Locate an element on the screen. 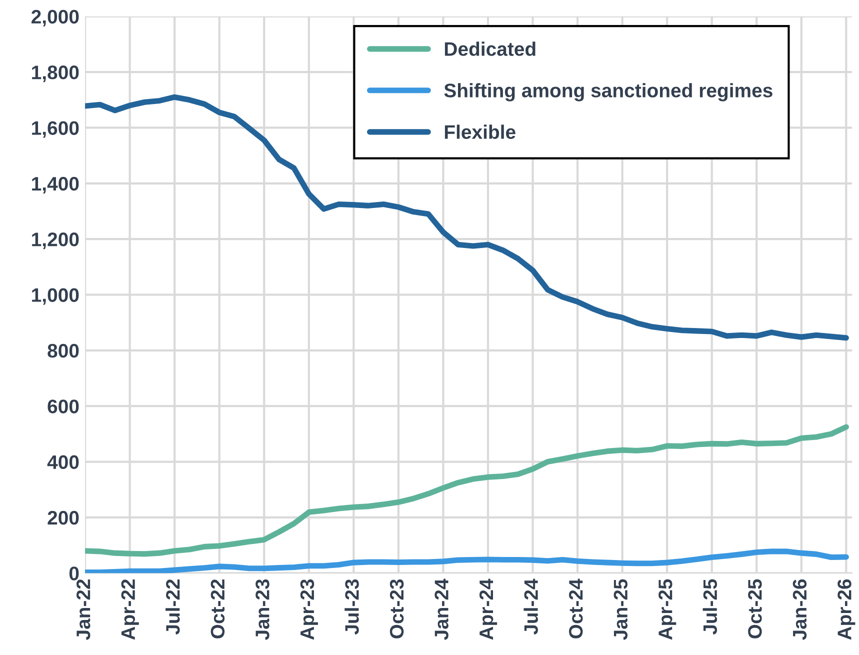 The image size is (859, 655). x-tick-label: Jul-24 is located at coordinates (531, 606).